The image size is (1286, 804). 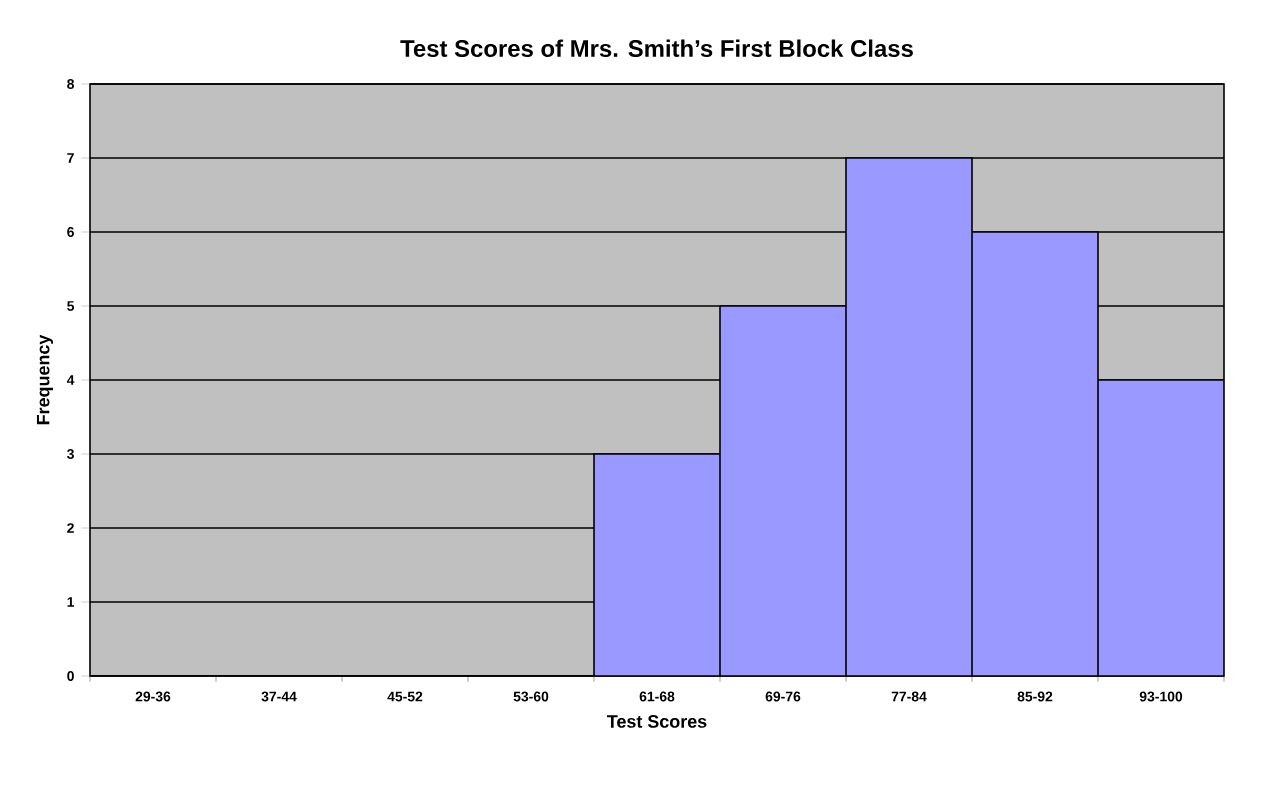 What do you see at coordinates (657, 721) in the screenshot?
I see `x-axis-title: Test Scores` at bounding box center [657, 721].